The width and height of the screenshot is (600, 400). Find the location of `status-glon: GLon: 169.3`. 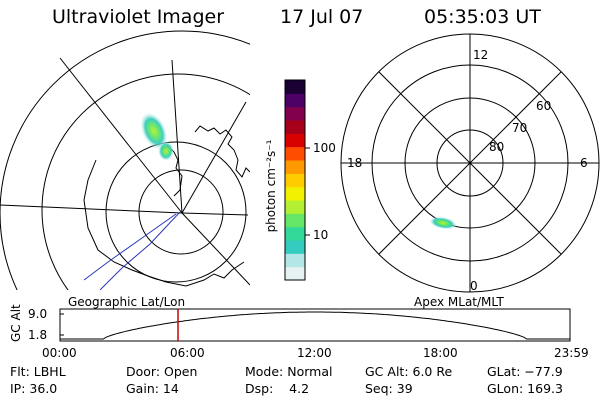

status-glon: GLon: 169.3 is located at coordinates (525, 388).